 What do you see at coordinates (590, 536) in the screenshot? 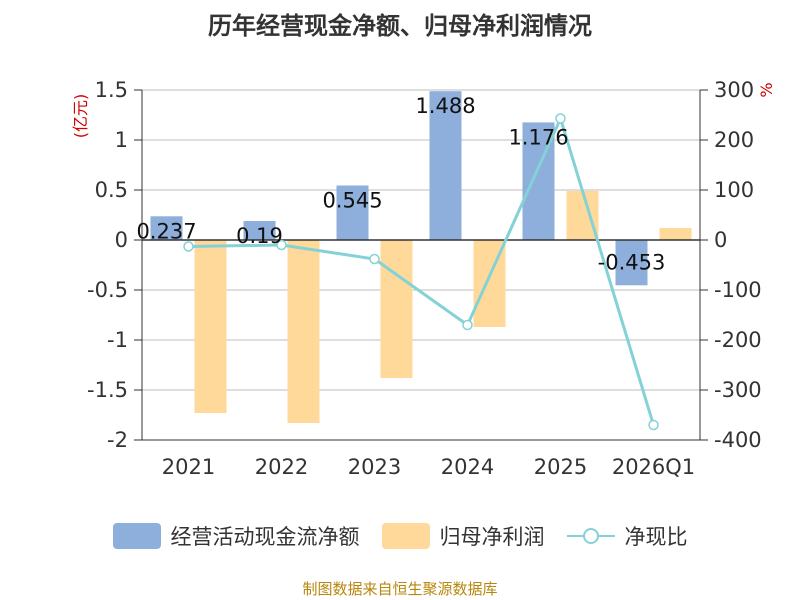
I see `legend-swatch-cash-ratio` at bounding box center [590, 536].